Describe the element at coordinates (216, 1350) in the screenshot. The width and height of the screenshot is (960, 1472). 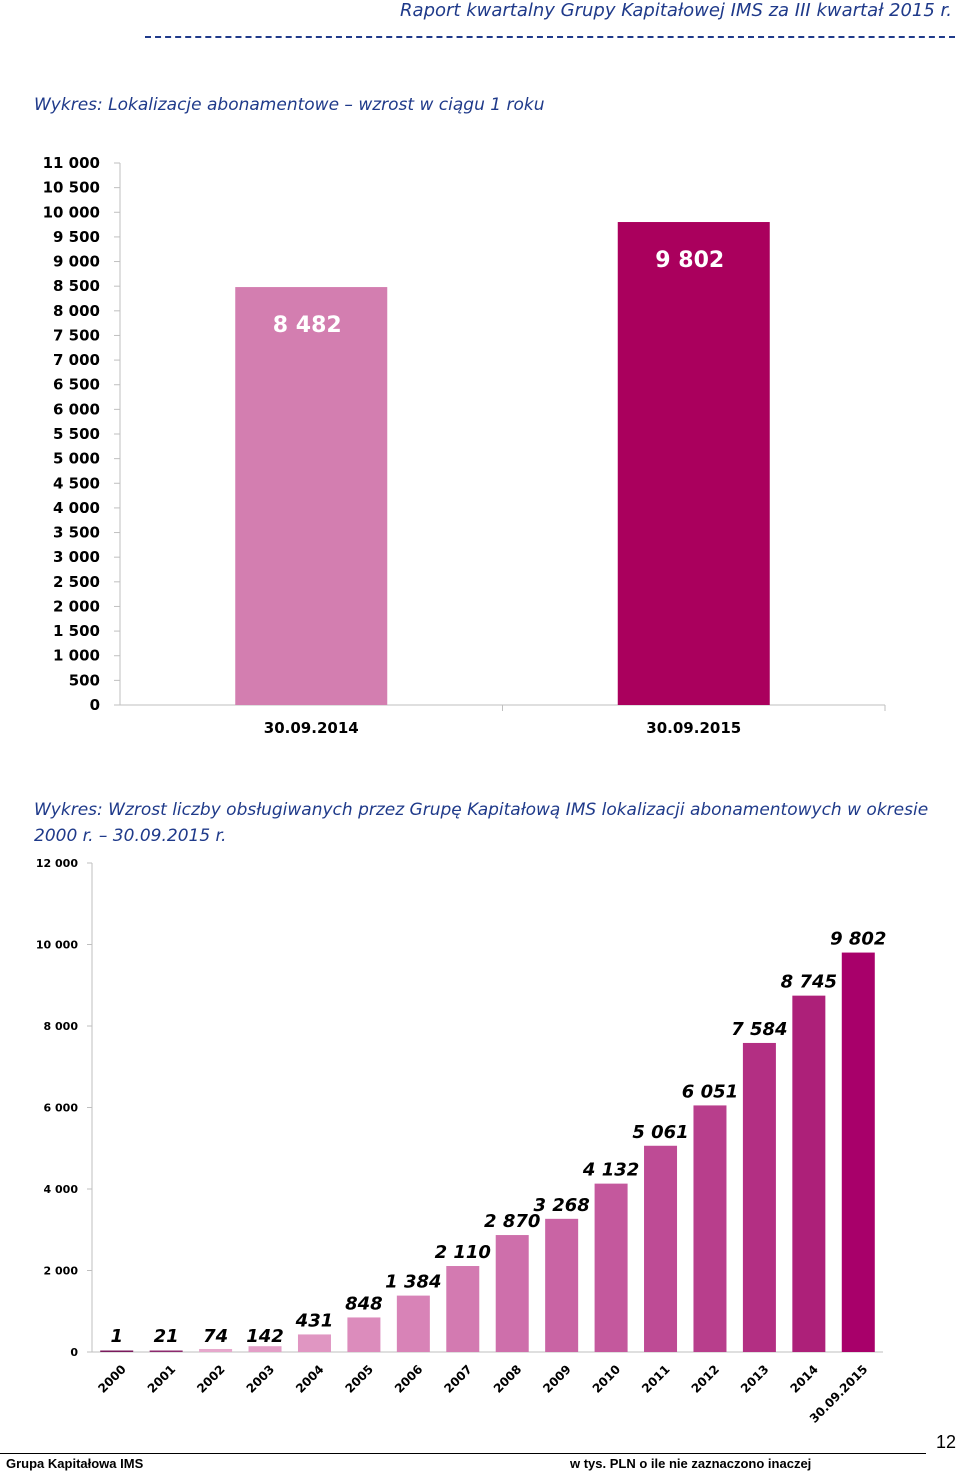
I see `chart2-bar-2002` at that location.